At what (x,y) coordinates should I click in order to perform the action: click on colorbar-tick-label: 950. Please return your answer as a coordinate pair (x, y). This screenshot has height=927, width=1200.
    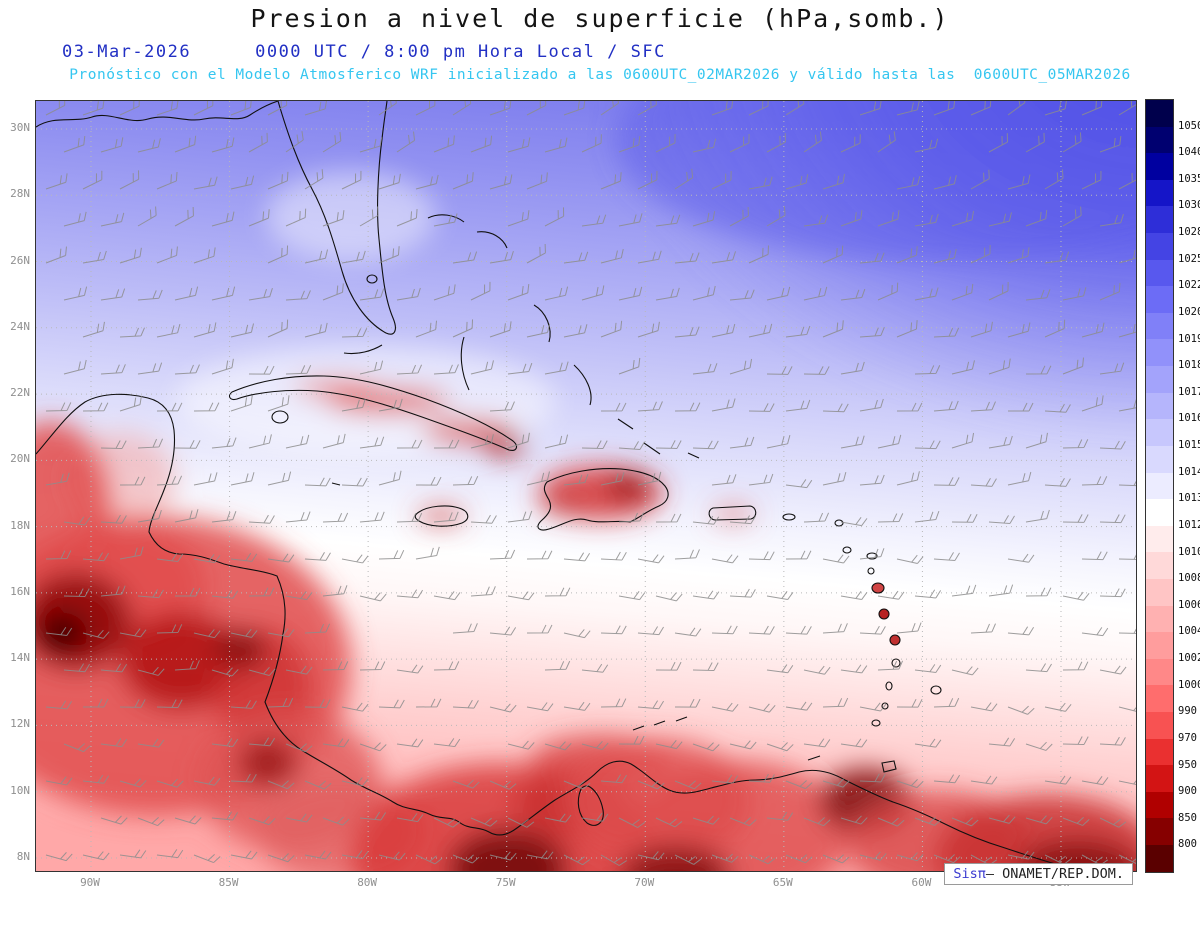
    Looking at the image, I should click on (1187, 765).